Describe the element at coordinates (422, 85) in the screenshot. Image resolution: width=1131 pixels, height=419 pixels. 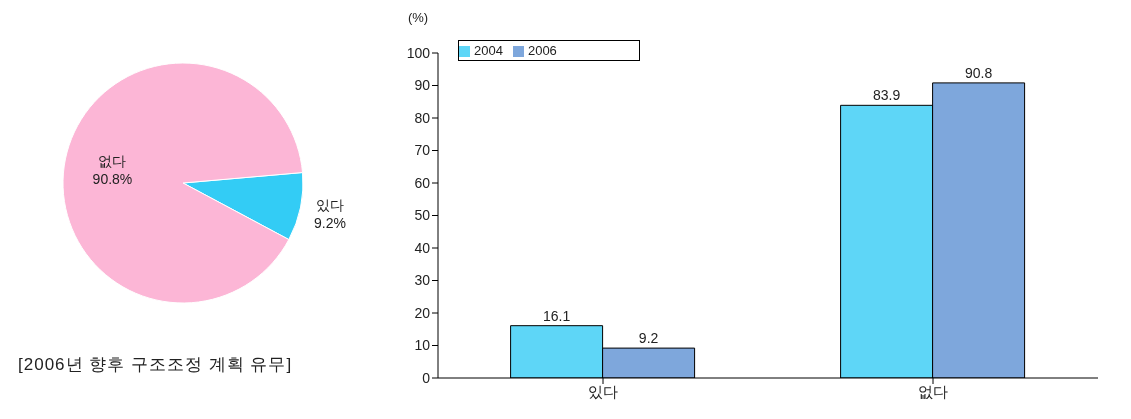
I see `y-tick-label: 90` at that location.